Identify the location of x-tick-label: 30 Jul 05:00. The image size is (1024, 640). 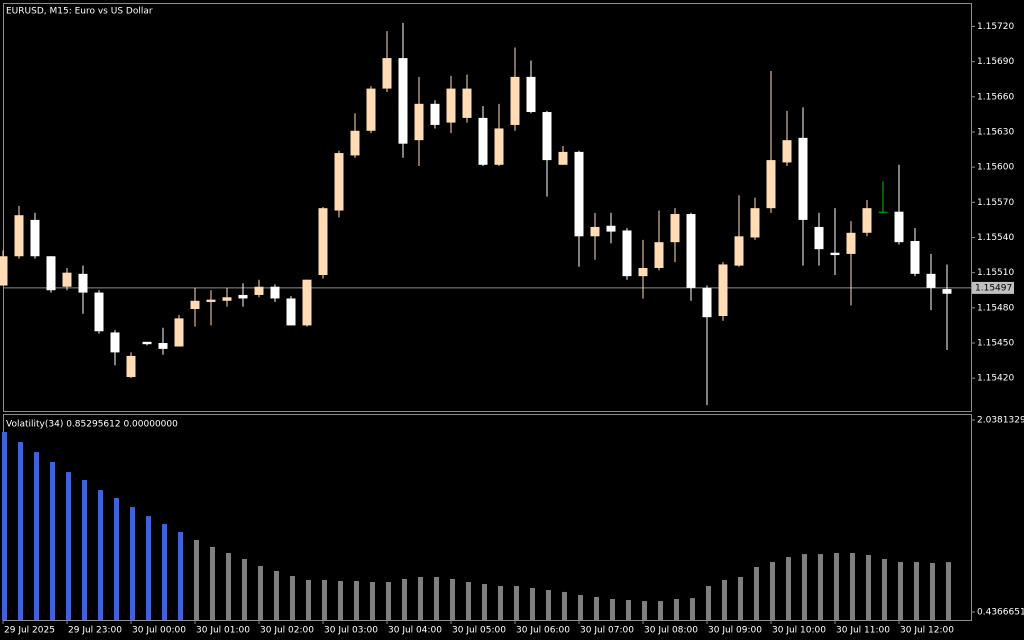
(479, 631).